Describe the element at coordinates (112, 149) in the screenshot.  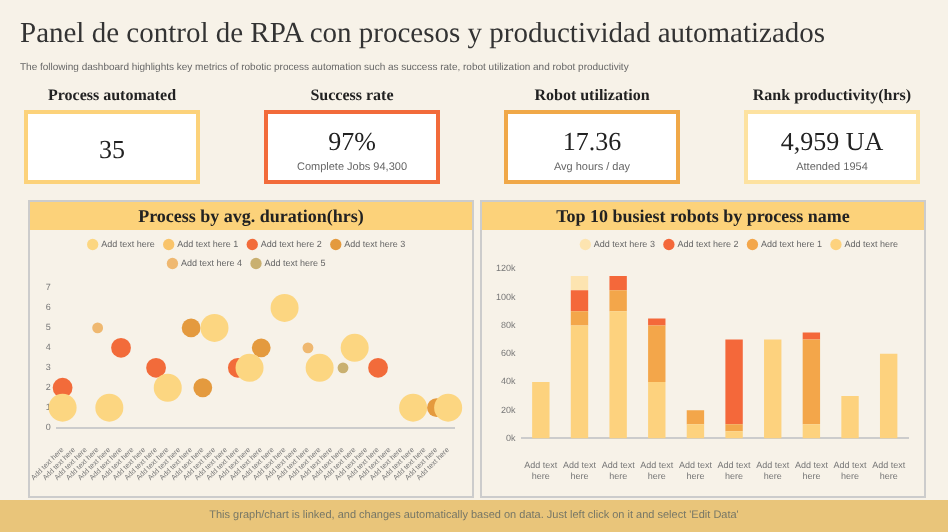
I see `text: 35` at that location.